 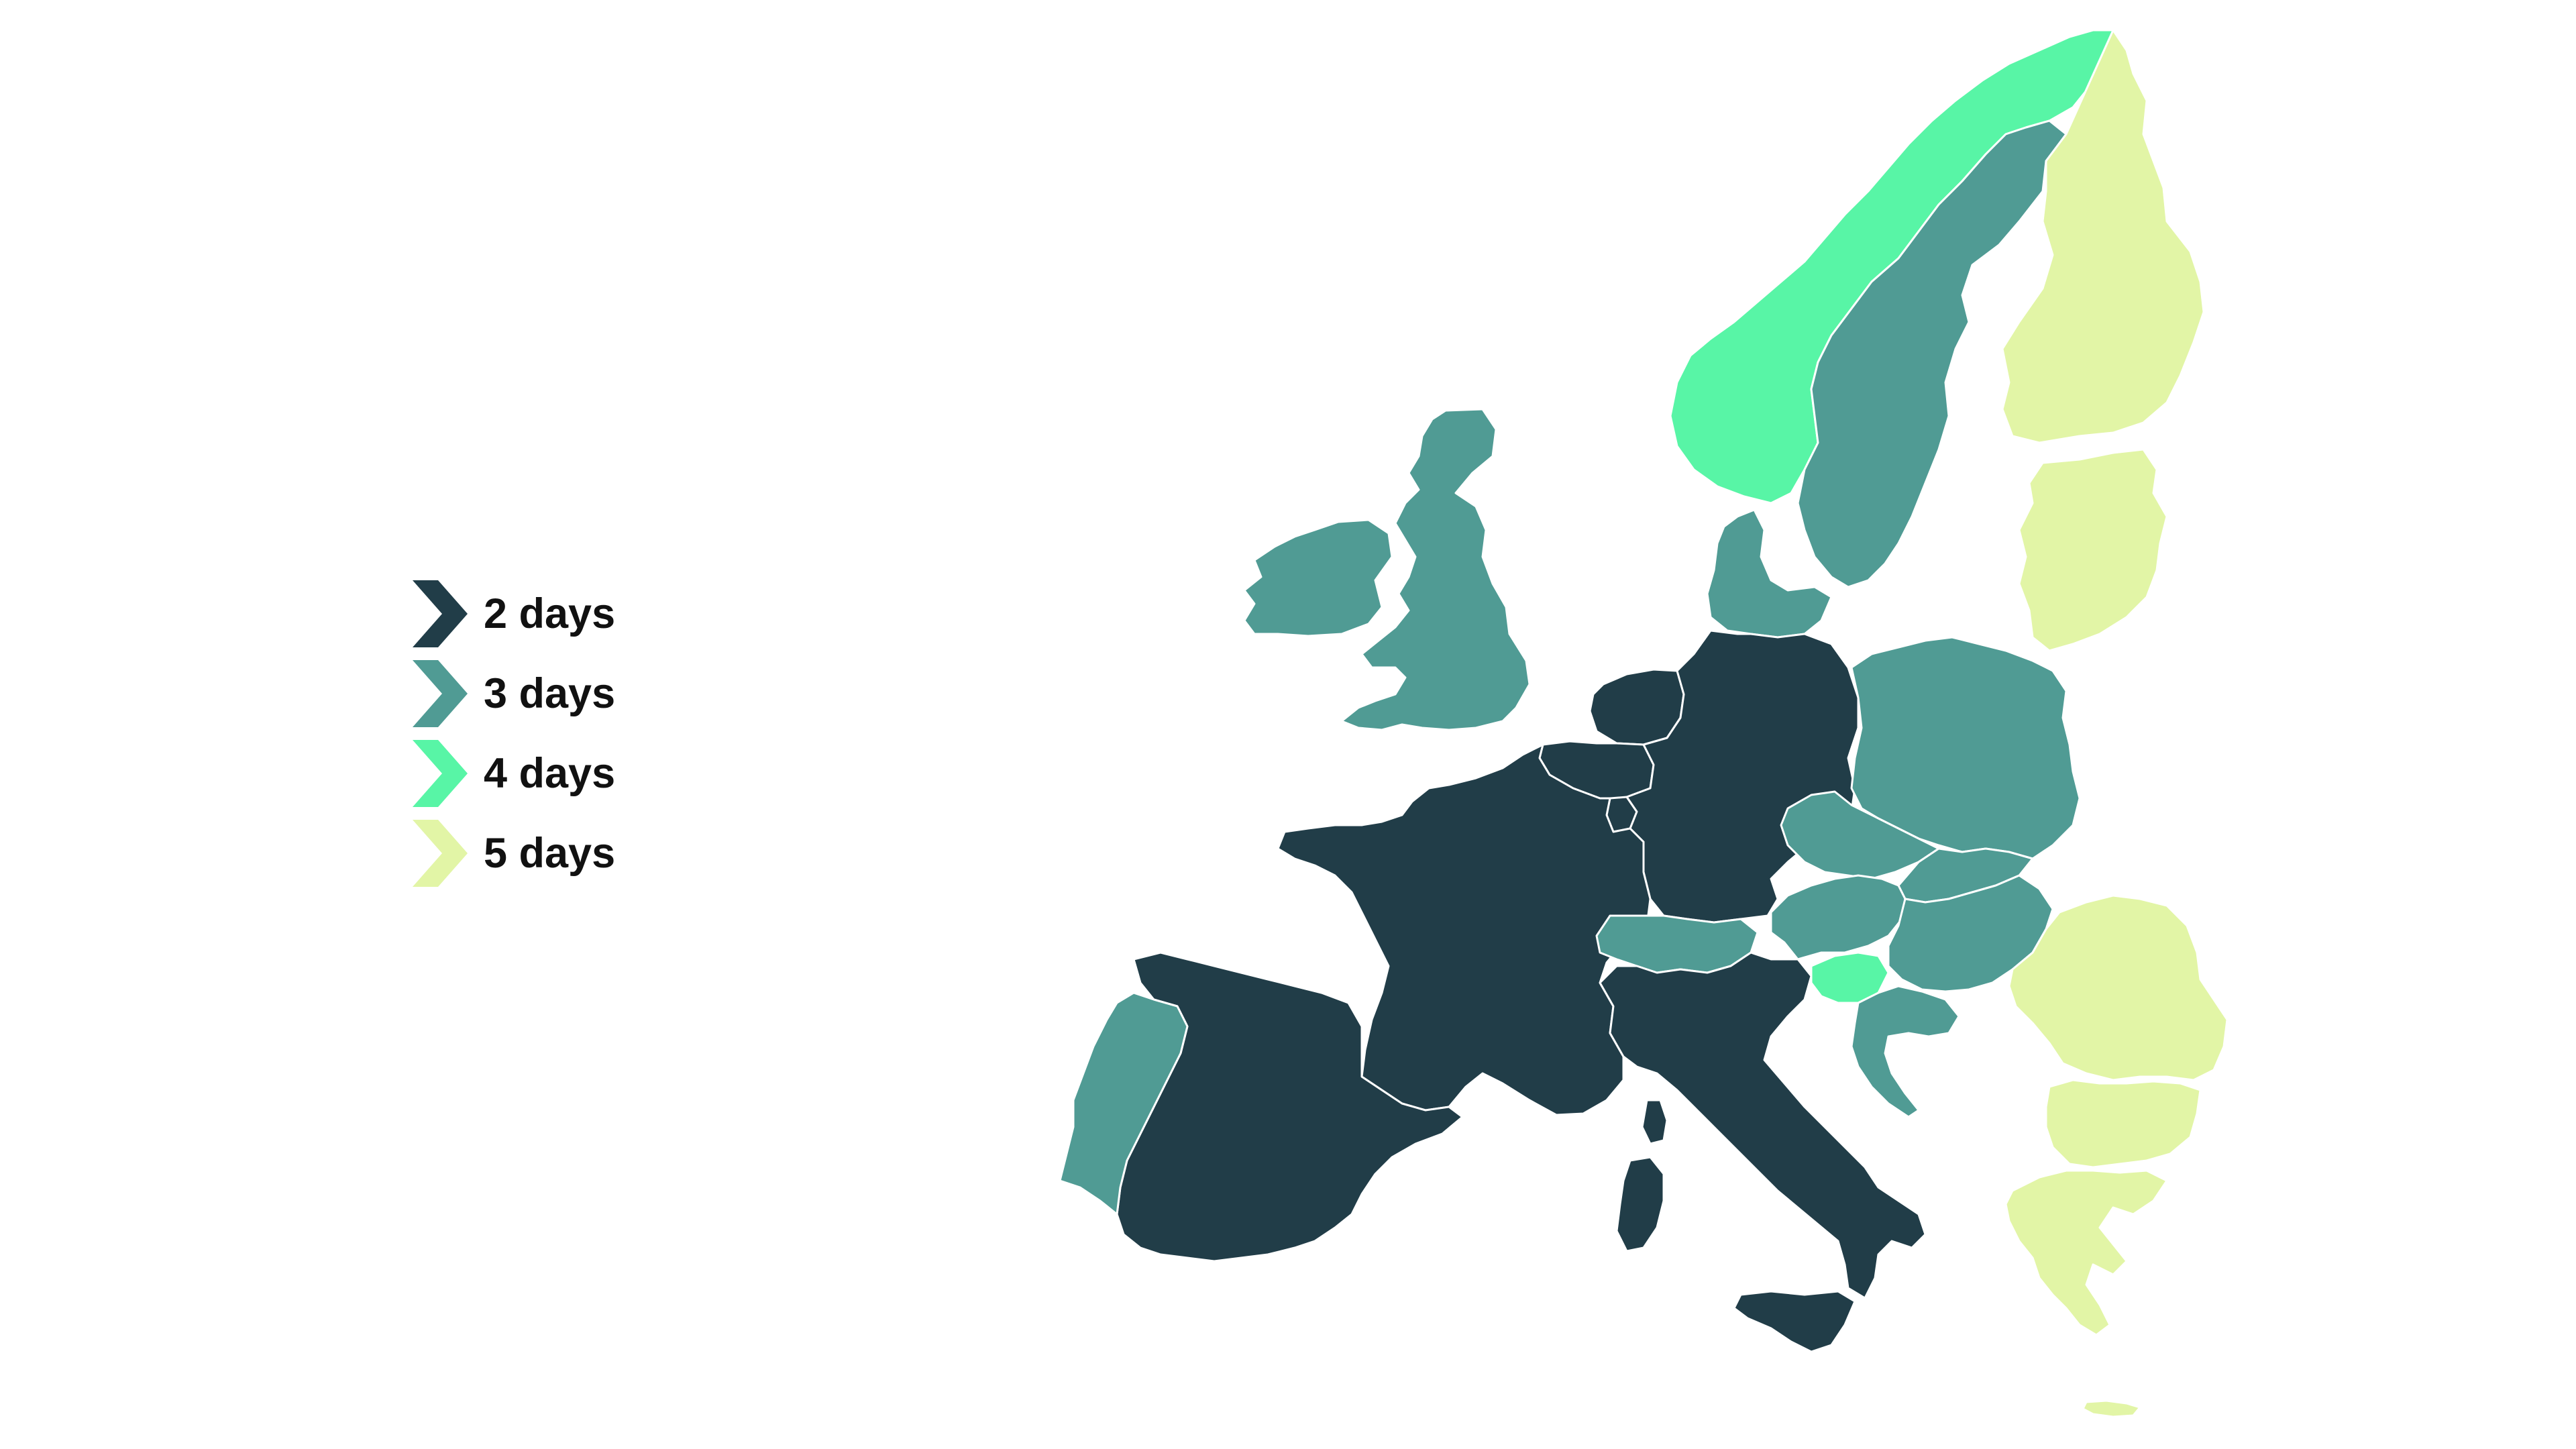 What do you see at coordinates (1905, 1051) in the screenshot?
I see `region-croatia` at bounding box center [1905, 1051].